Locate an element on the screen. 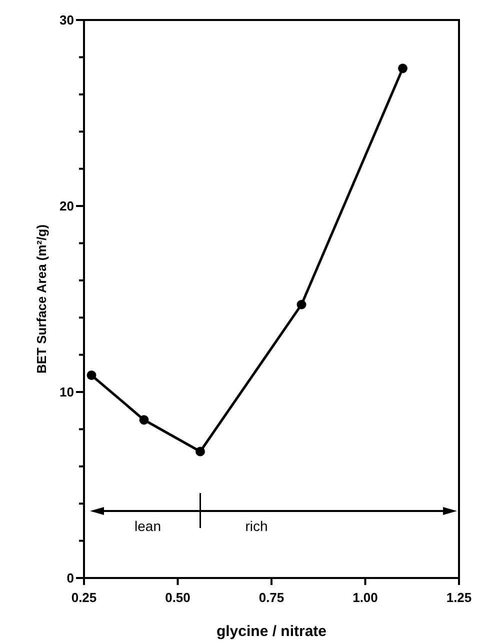 This screenshot has width=480, height=644. x-tick-label: 1.00 is located at coordinates (365, 597).